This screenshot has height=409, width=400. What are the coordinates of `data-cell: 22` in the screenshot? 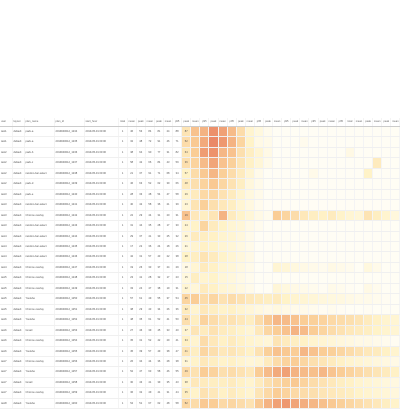 It's located at (168, 257).